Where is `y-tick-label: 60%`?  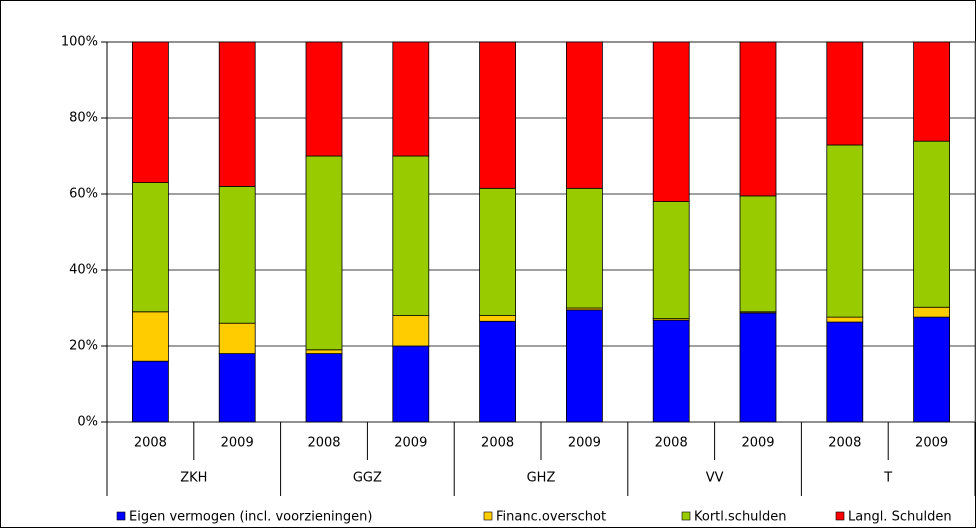 y-tick-label: 60% is located at coordinates (83, 194).